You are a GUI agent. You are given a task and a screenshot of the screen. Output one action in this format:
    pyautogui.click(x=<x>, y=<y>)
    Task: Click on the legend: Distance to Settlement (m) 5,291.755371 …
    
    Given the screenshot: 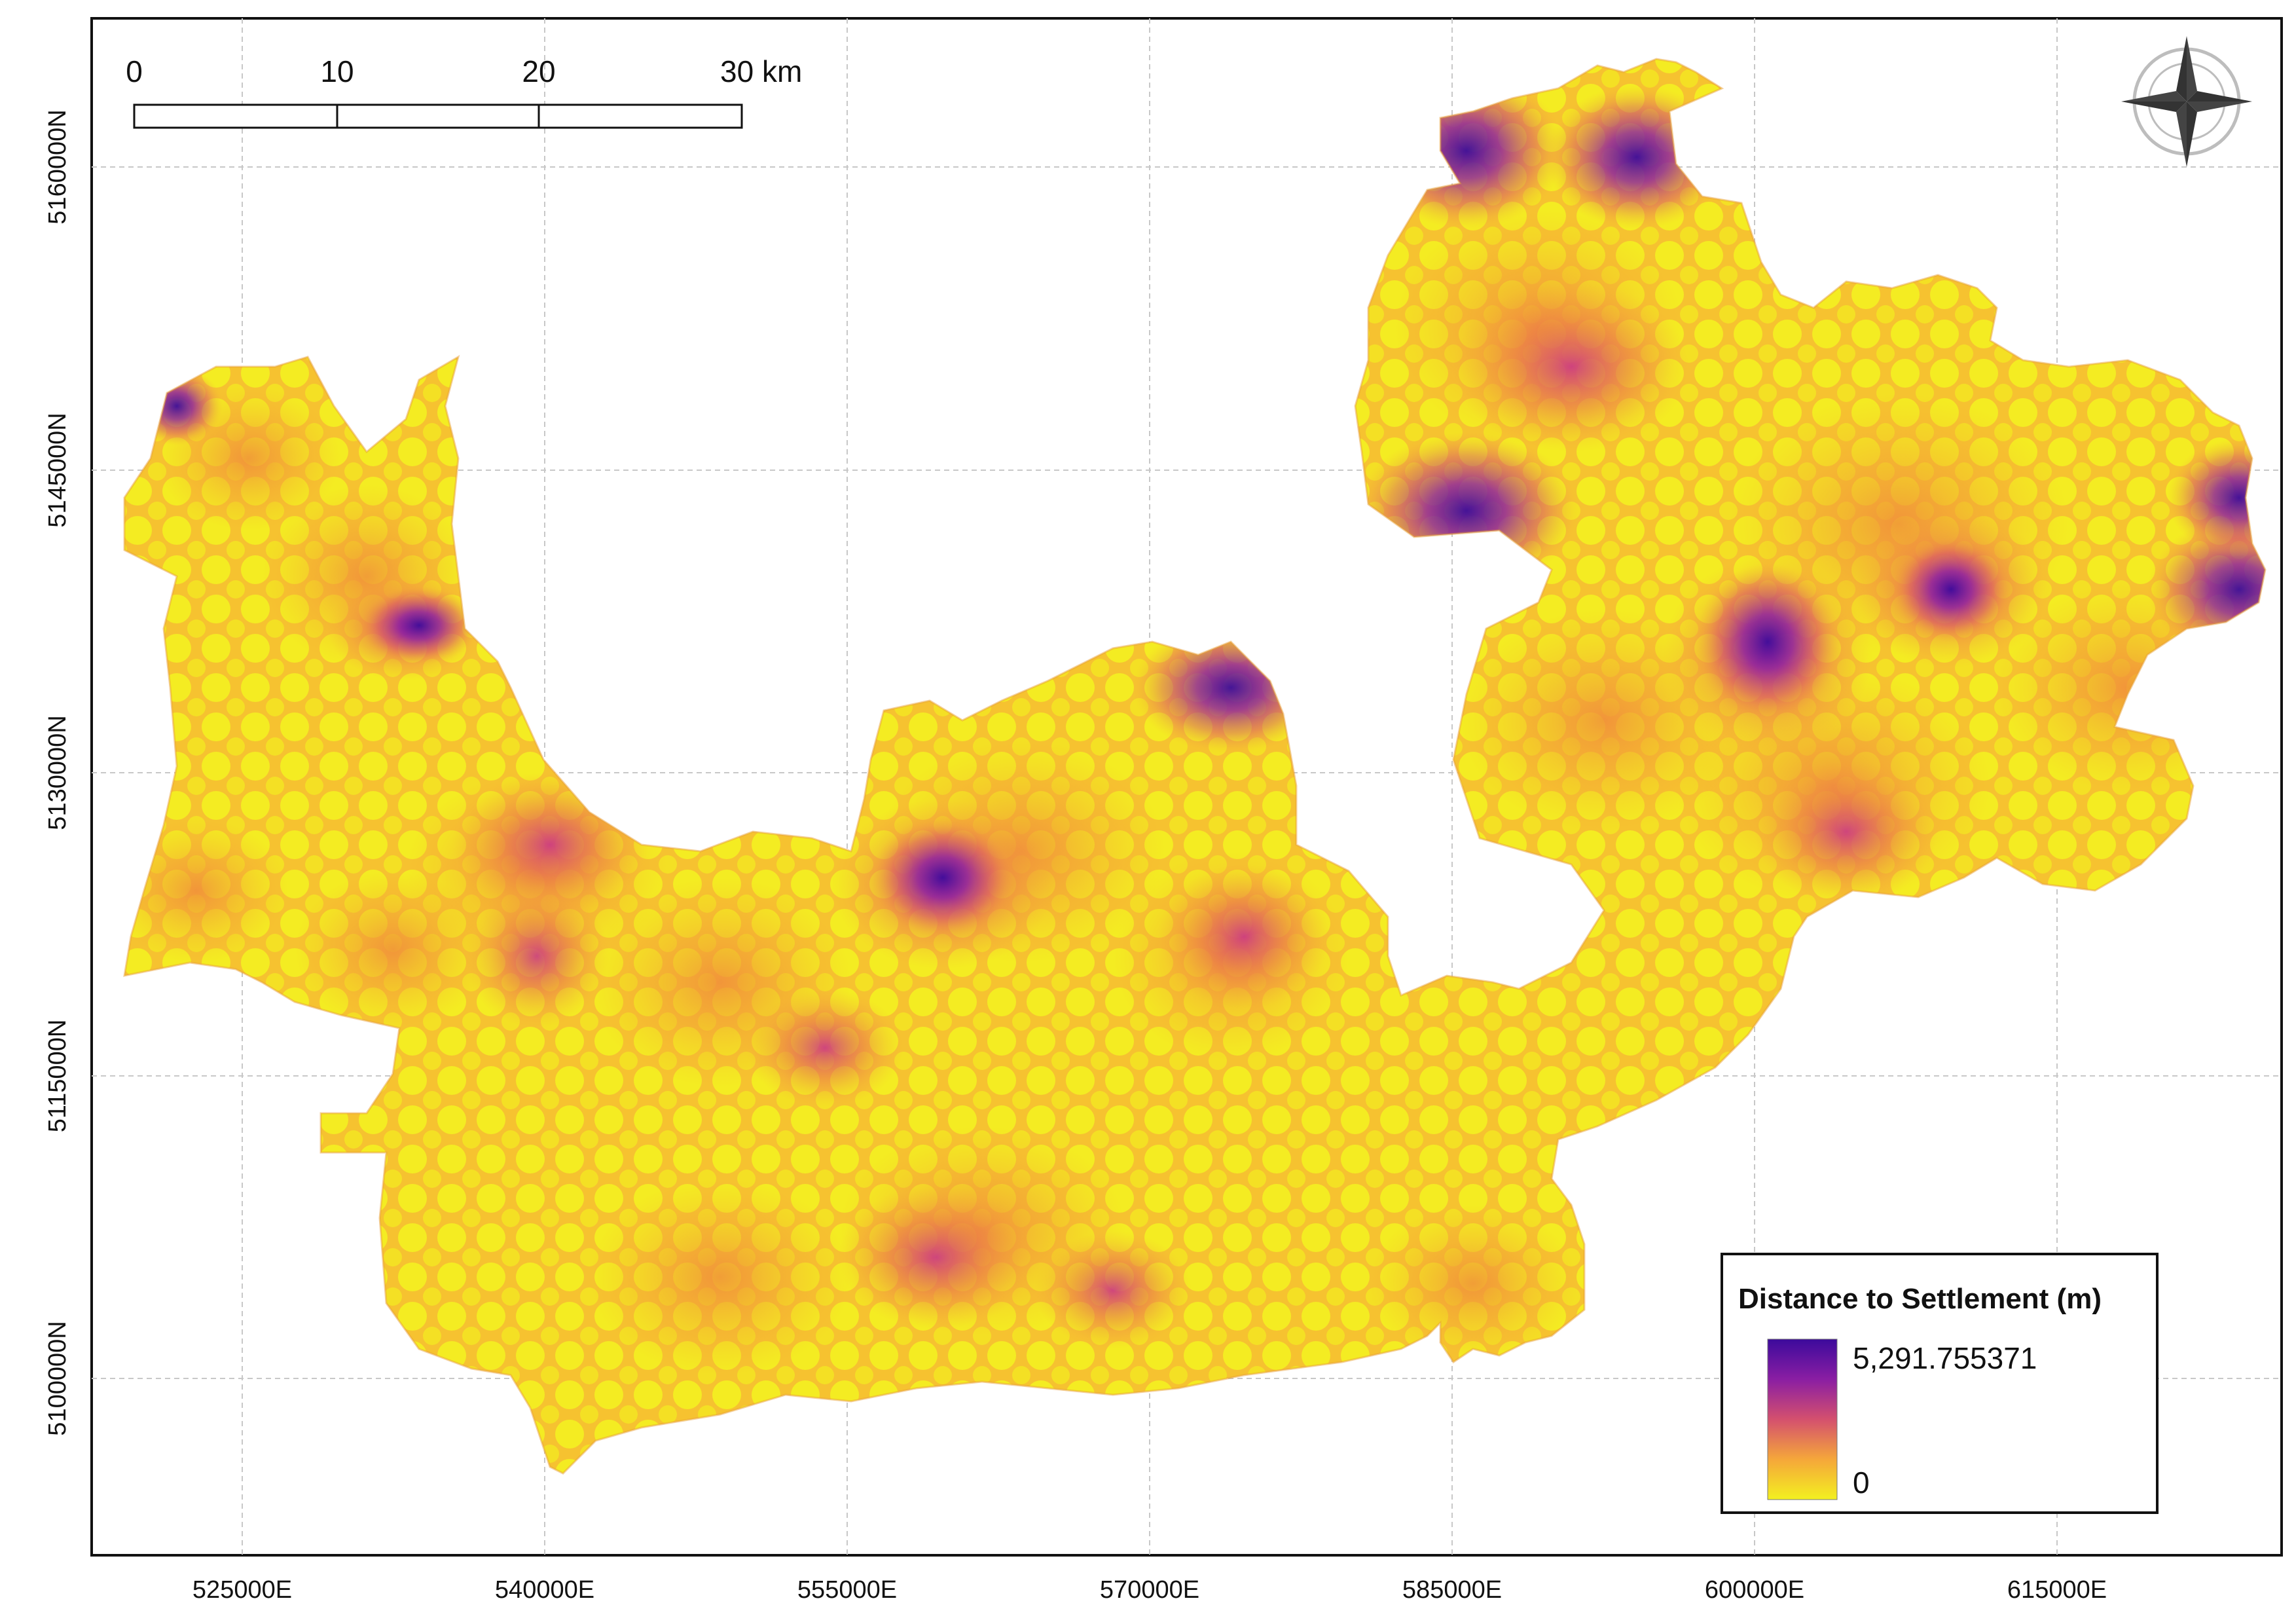 What is the action you would take?
    pyautogui.click(x=1940, y=1383)
    